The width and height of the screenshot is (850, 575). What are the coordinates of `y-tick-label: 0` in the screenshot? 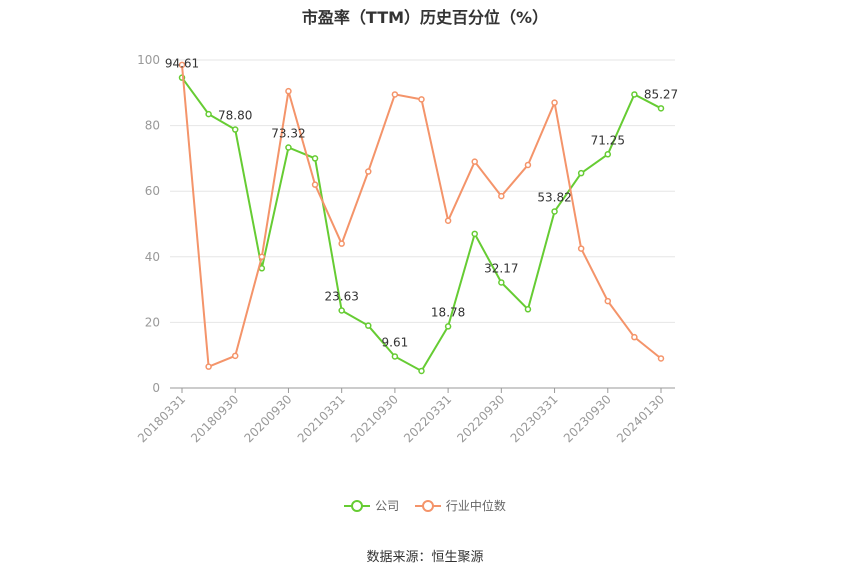 It's located at (156, 388).